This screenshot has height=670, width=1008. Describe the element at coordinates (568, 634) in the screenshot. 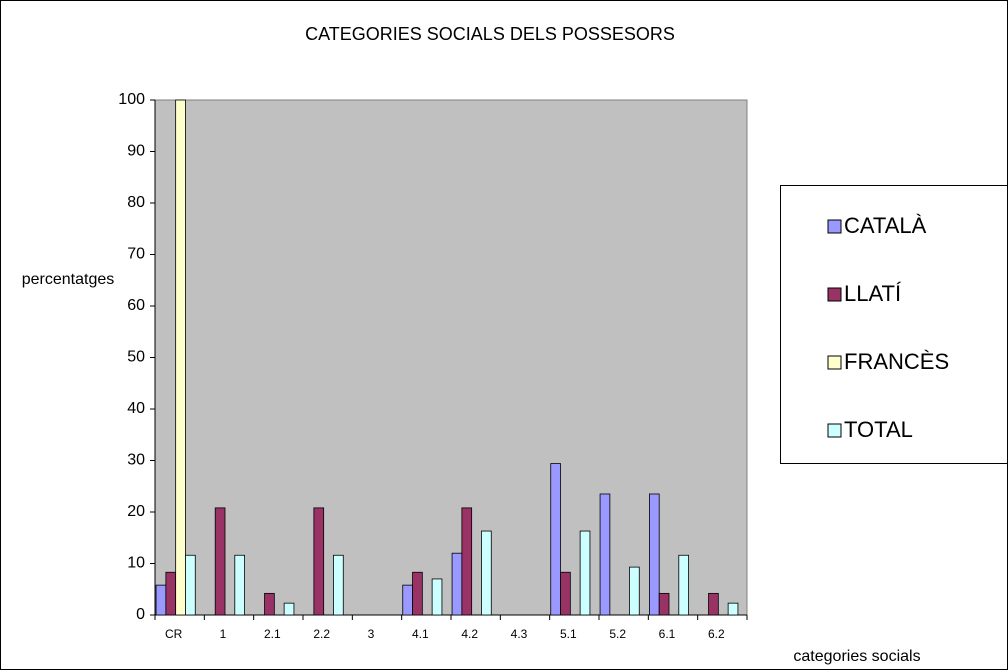

I see `x-tick-label: 5.1` at that location.